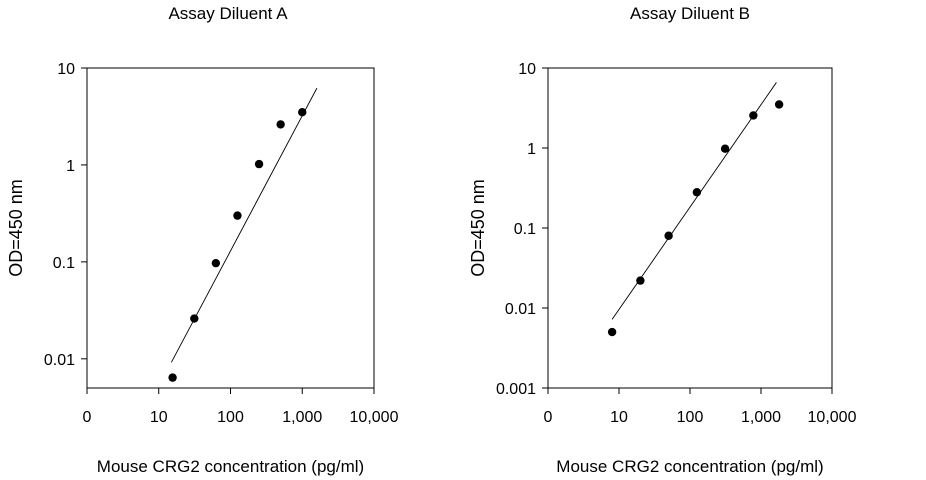 This screenshot has height=480, width=926. Describe the element at coordinates (690, 13) in the screenshot. I see `chart-title: Assay Diluent B` at that location.